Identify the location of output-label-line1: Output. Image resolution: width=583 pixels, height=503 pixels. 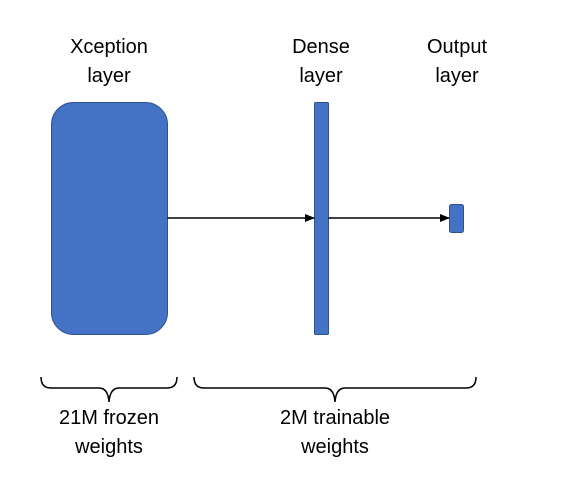
(457, 47).